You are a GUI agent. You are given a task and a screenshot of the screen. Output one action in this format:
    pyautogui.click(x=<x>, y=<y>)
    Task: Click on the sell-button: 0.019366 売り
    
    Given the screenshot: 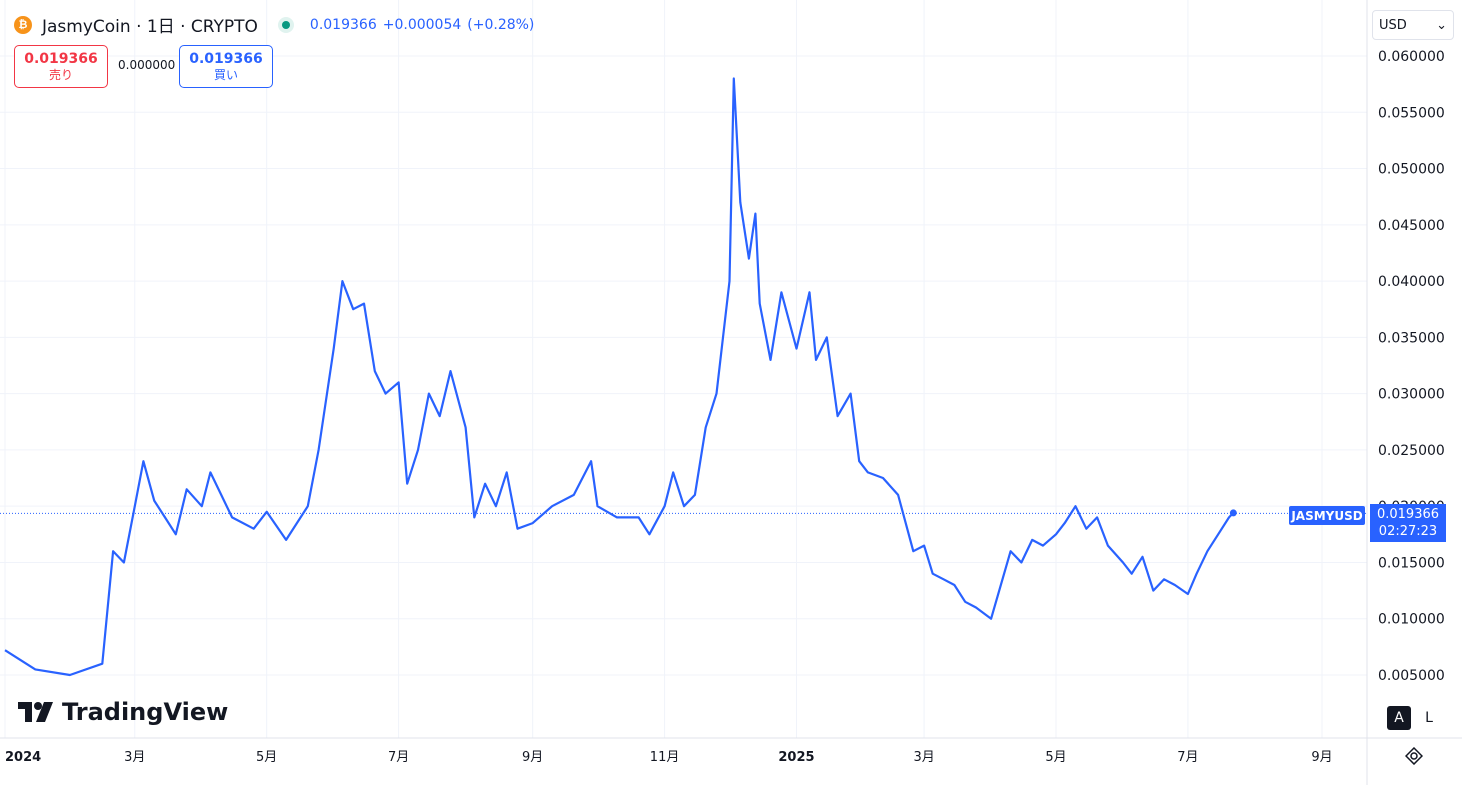 What is the action you would take?
    pyautogui.click(x=61, y=66)
    